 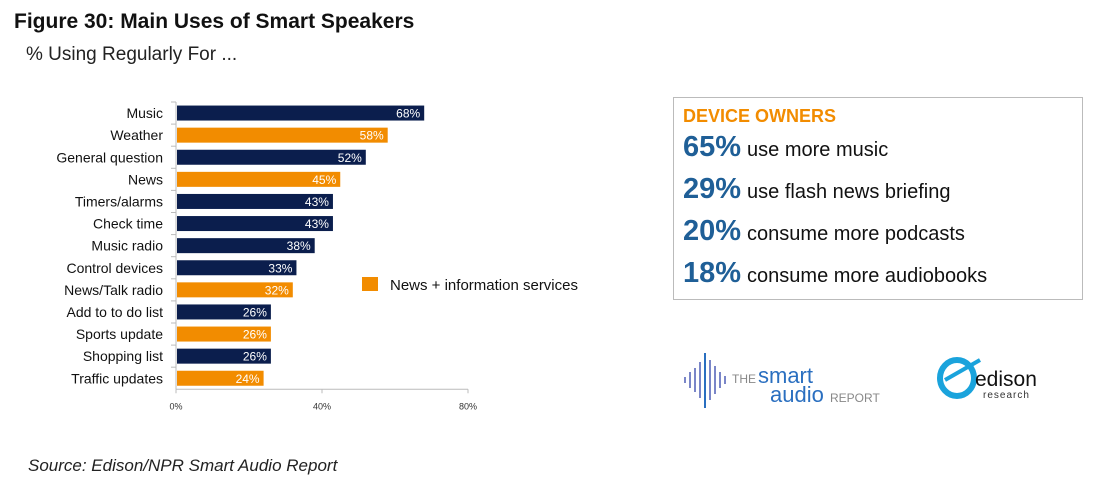 What do you see at coordinates (127, 246) in the screenshot?
I see `category-label: Music radio` at bounding box center [127, 246].